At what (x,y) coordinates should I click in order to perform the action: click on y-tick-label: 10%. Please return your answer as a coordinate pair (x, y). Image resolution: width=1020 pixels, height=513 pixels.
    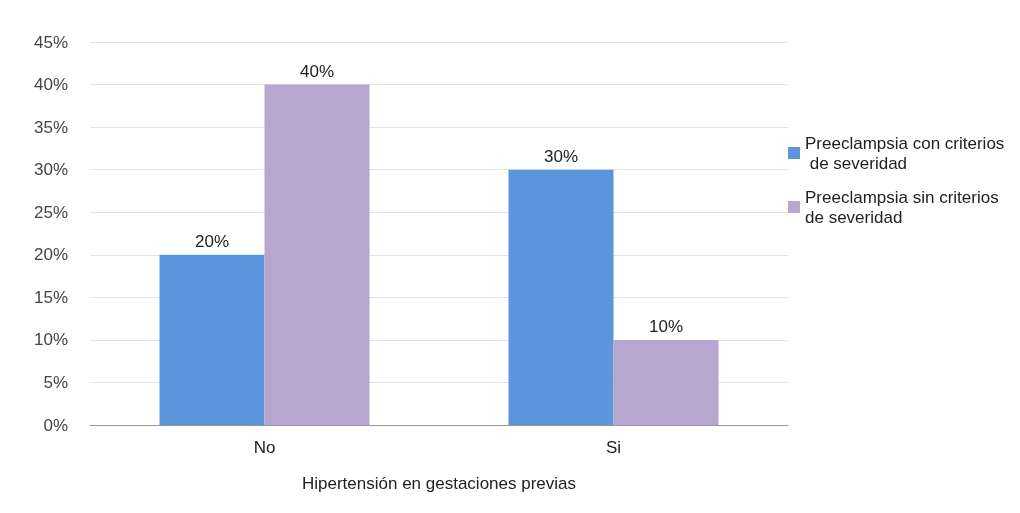
    Looking at the image, I should click on (50, 340).